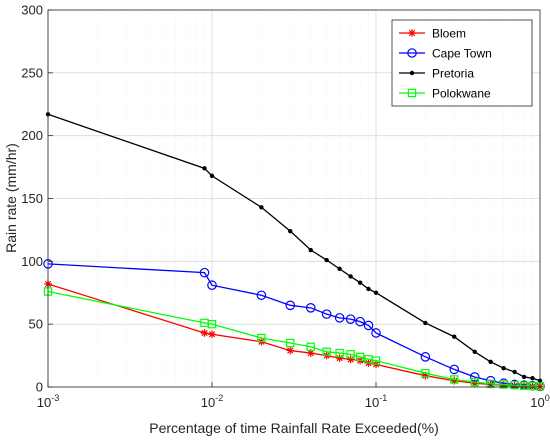 The height and width of the screenshot is (443, 550). I want to click on legend-label-bloem: Bloem, so click(449, 34).